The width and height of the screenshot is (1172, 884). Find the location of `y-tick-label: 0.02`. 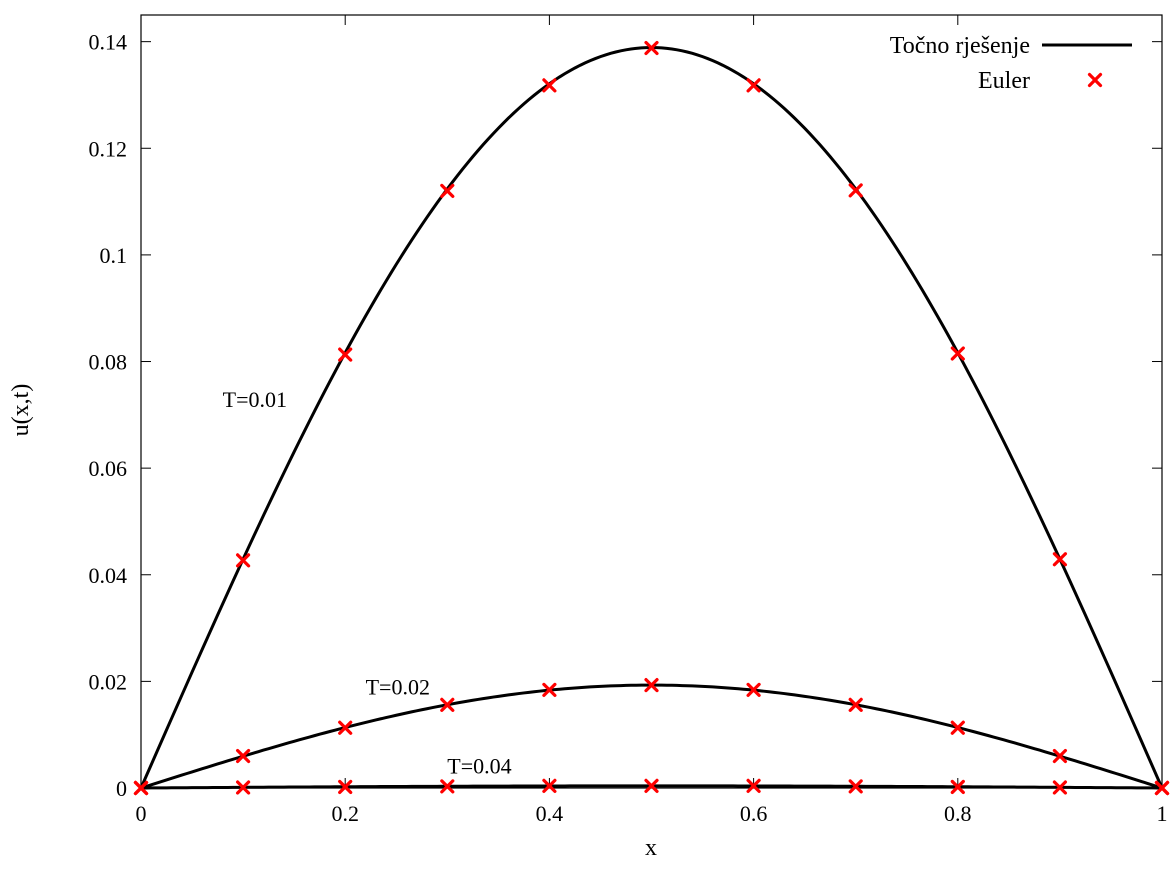

y-tick-label: 0.02 is located at coordinates (108, 681).